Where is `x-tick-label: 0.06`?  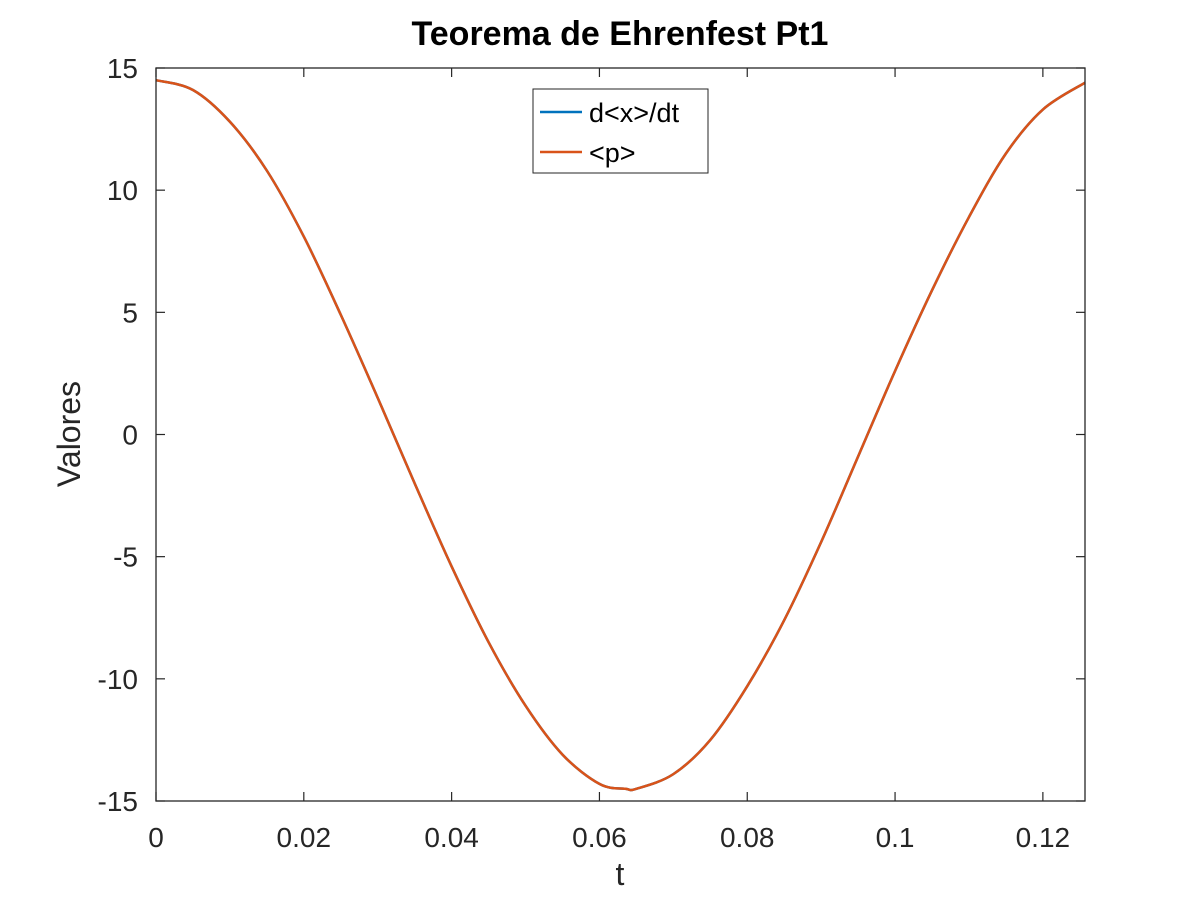 x-tick-label: 0.06 is located at coordinates (599, 837).